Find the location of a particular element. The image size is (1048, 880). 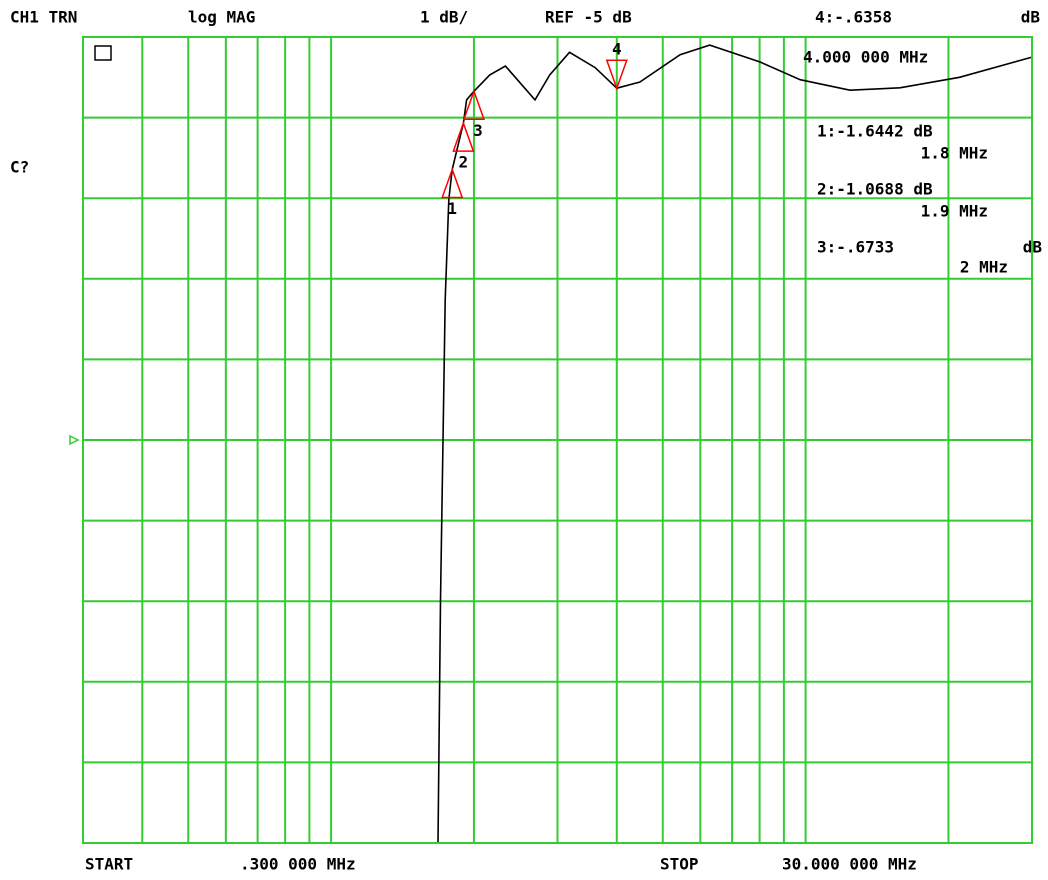

marker-freq: 1.9 MHz is located at coordinates (954, 211).